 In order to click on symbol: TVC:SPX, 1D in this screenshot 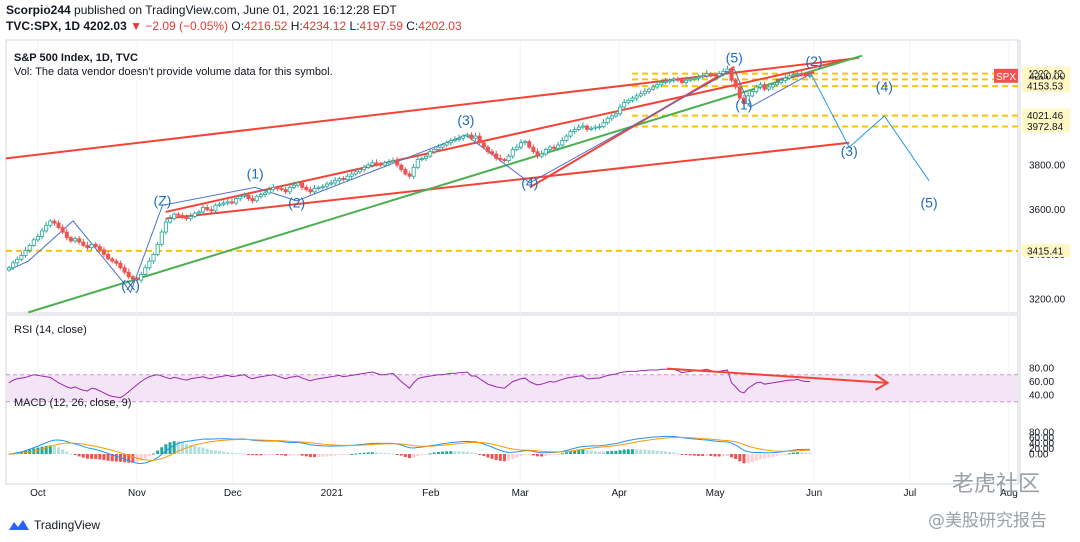, I will do `click(43, 26)`.